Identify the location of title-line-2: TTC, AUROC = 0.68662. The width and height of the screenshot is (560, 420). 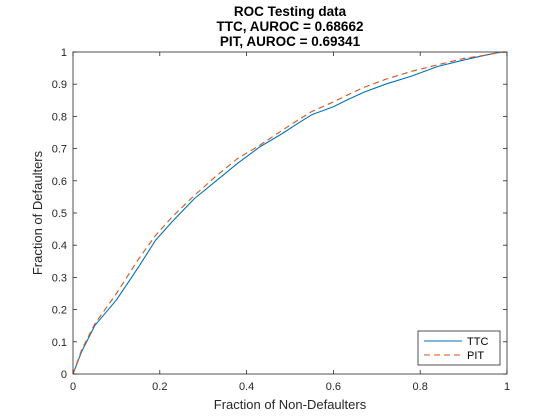
(290, 26).